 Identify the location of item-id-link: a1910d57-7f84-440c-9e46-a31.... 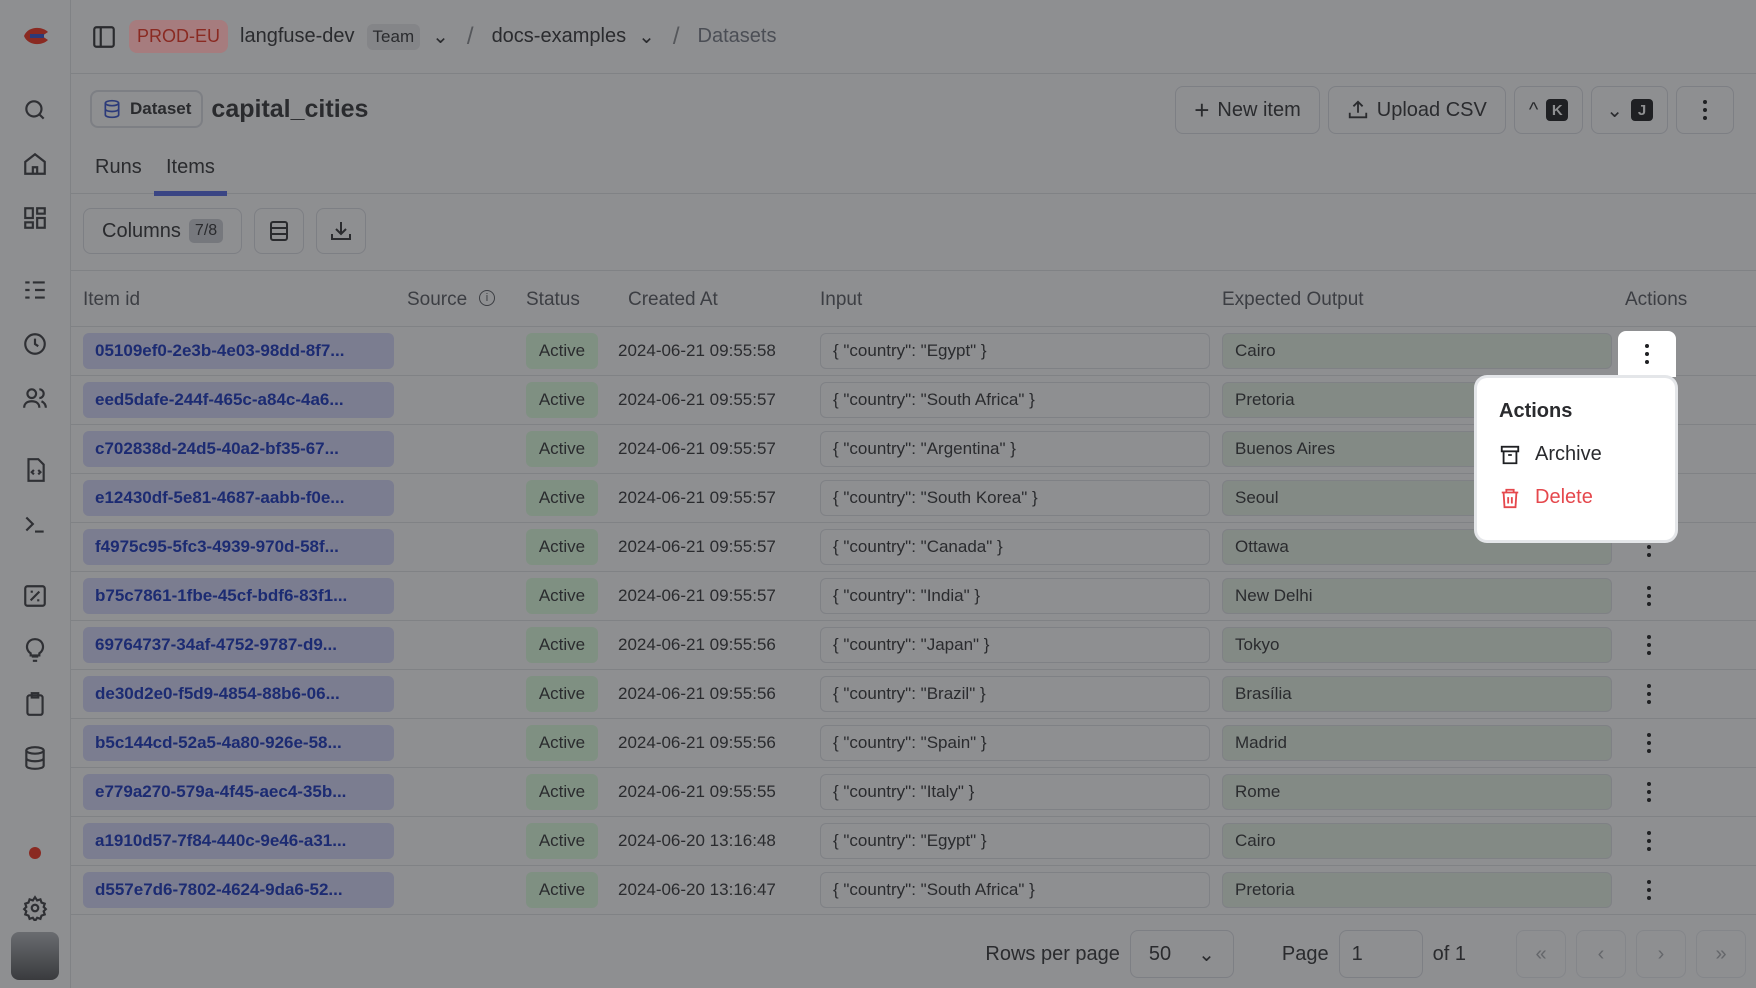
(238, 841).